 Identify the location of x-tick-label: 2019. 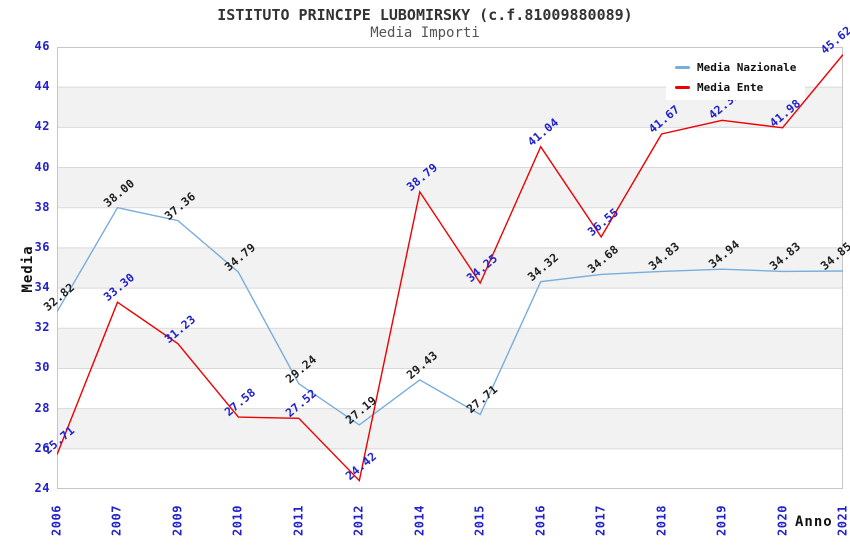
(721, 520).